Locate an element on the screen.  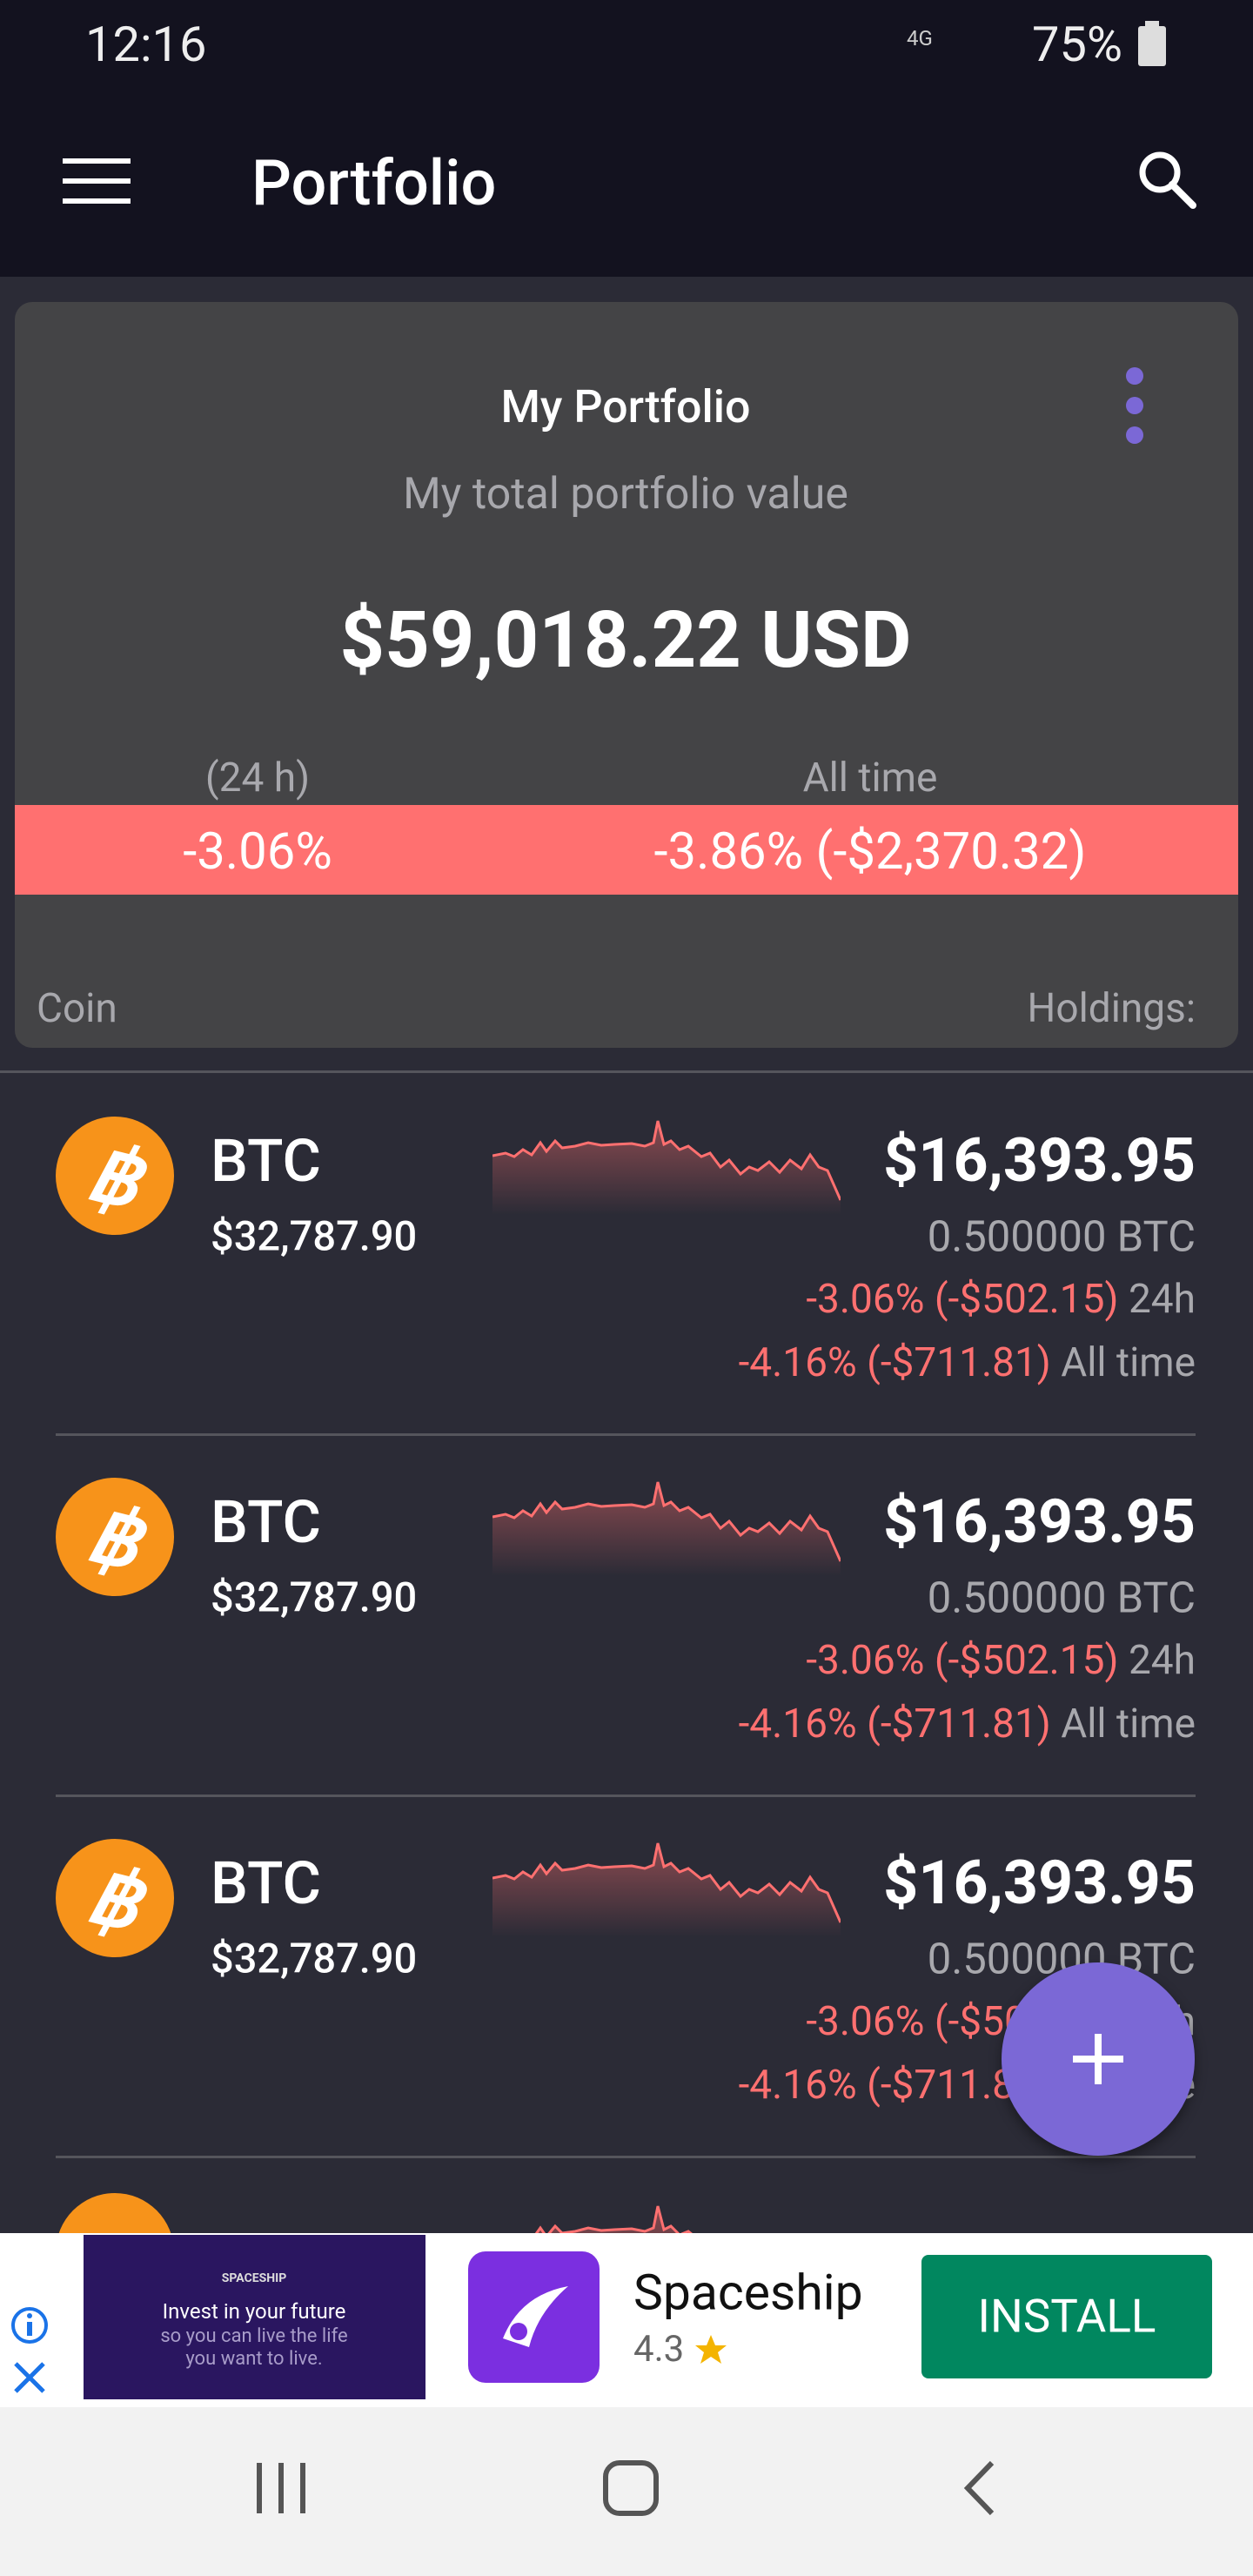
change-24h: -3.06% is located at coordinates (257, 852).